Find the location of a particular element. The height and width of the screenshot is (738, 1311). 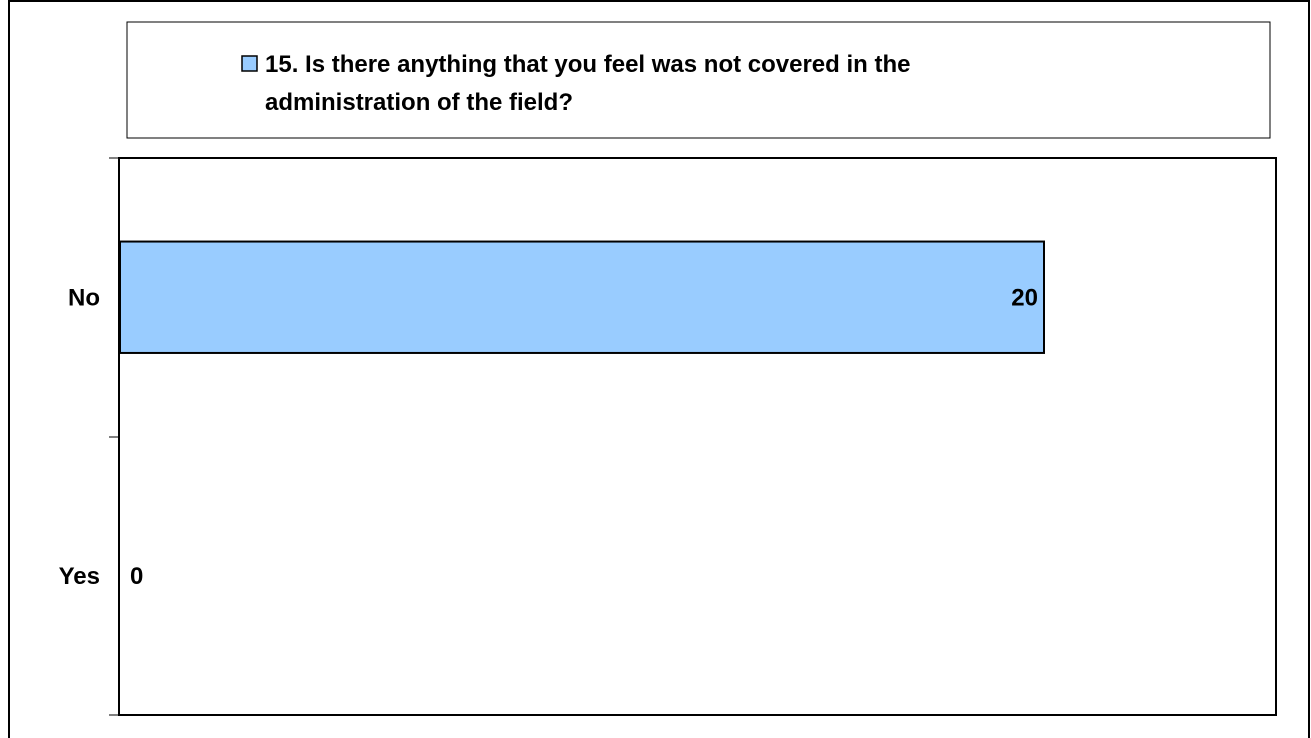

legend-label-line-2: administration of the field? is located at coordinates (419, 102).